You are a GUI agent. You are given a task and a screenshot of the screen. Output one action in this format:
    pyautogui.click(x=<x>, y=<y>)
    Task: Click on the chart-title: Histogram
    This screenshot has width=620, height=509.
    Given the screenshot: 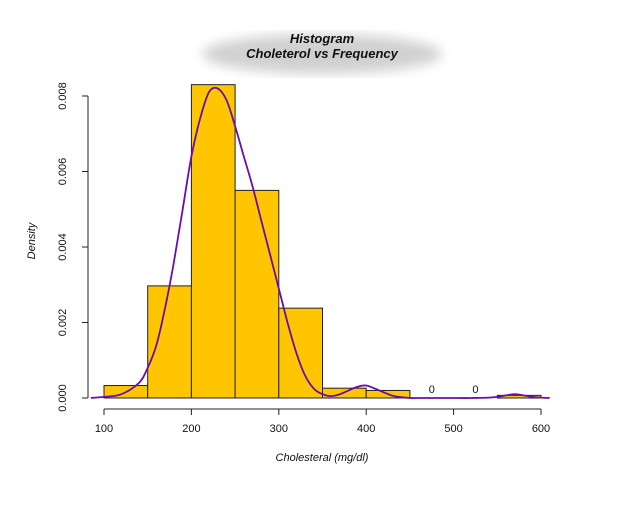 What is the action you would take?
    pyautogui.click(x=322, y=38)
    